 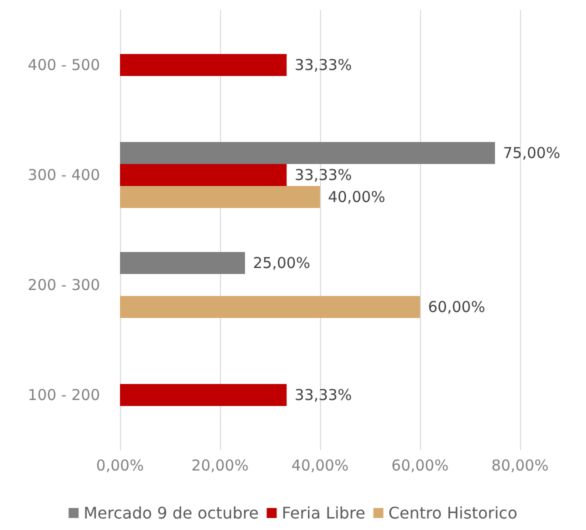 I want to click on data-label: 40,00%, so click(x=357, y=197).